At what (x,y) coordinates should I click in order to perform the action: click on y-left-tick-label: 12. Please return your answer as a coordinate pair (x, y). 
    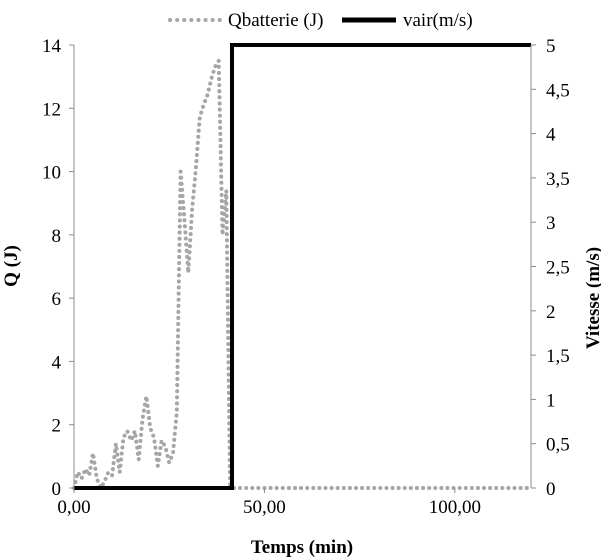
    Looking at the image, I should click on (51, 109).